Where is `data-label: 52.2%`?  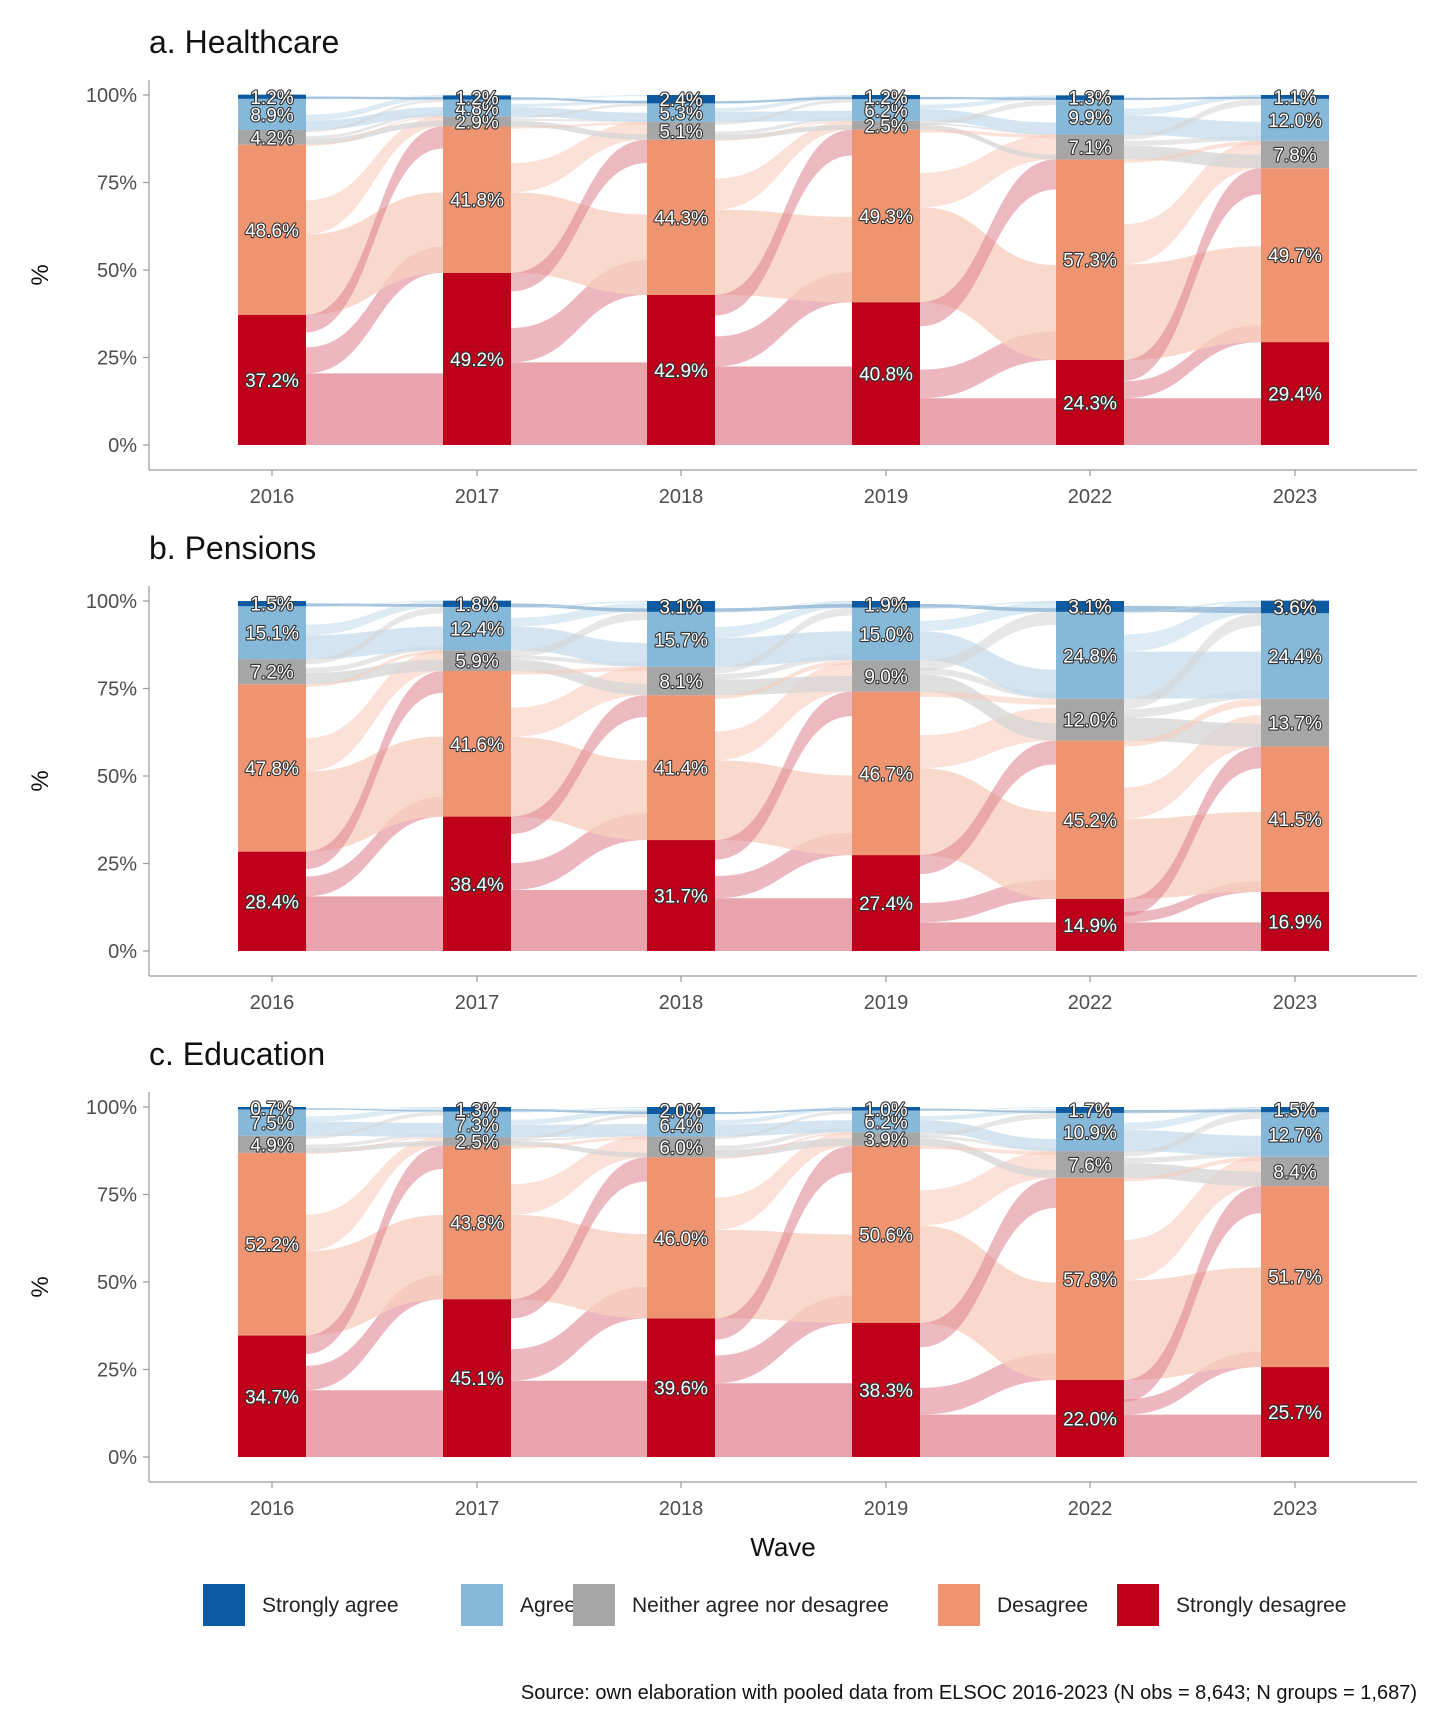
data-label: 52.2% is located at coordinates (272, 1245).